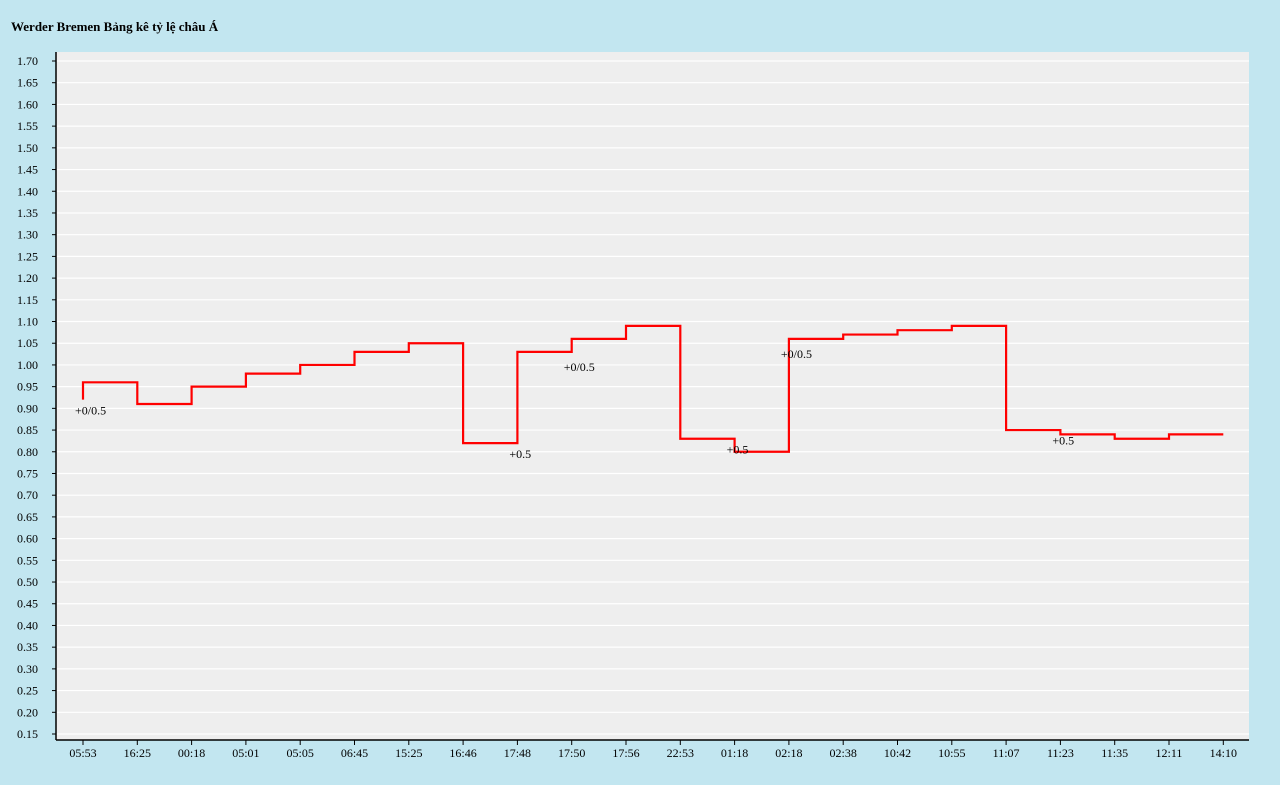 The width and height of the screenshot is (1280, 785). What do you see at coordinates (1006, 753) in the screenshot?
I see `x-tick-label: 11:07` at bounding box center [1006, 753].